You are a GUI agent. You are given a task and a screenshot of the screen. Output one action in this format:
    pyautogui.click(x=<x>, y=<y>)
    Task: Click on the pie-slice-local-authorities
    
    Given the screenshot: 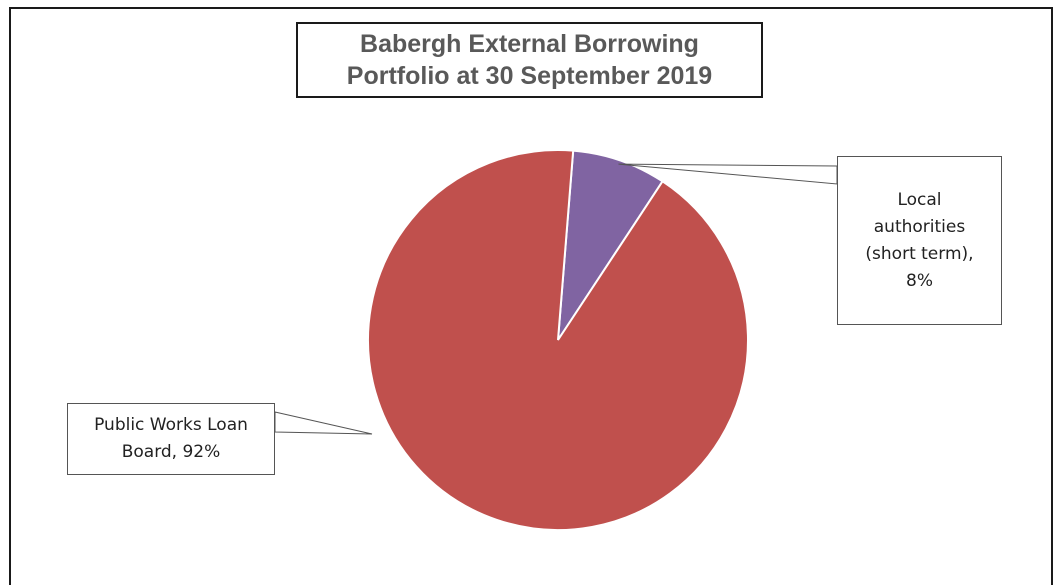 What is the action you would take?
    pyautogui.click(x=610, y=245)
    